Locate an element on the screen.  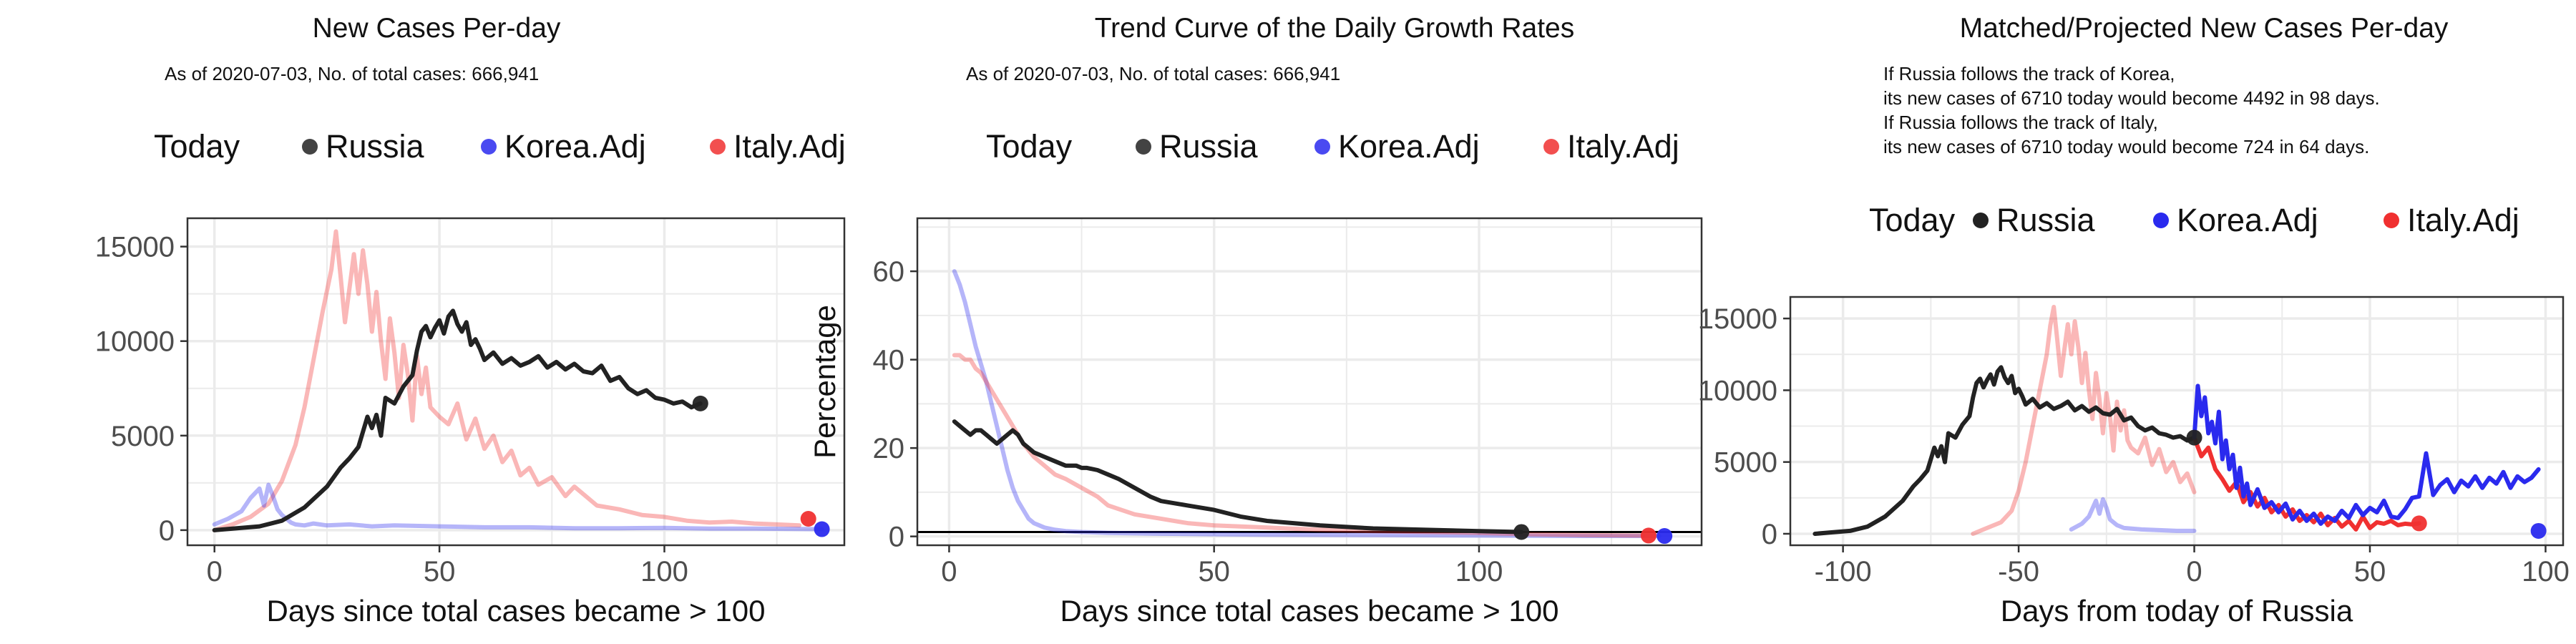
chart-subtitle: If Russia follows the track of Italy, is located at coordinates (2020, 122).